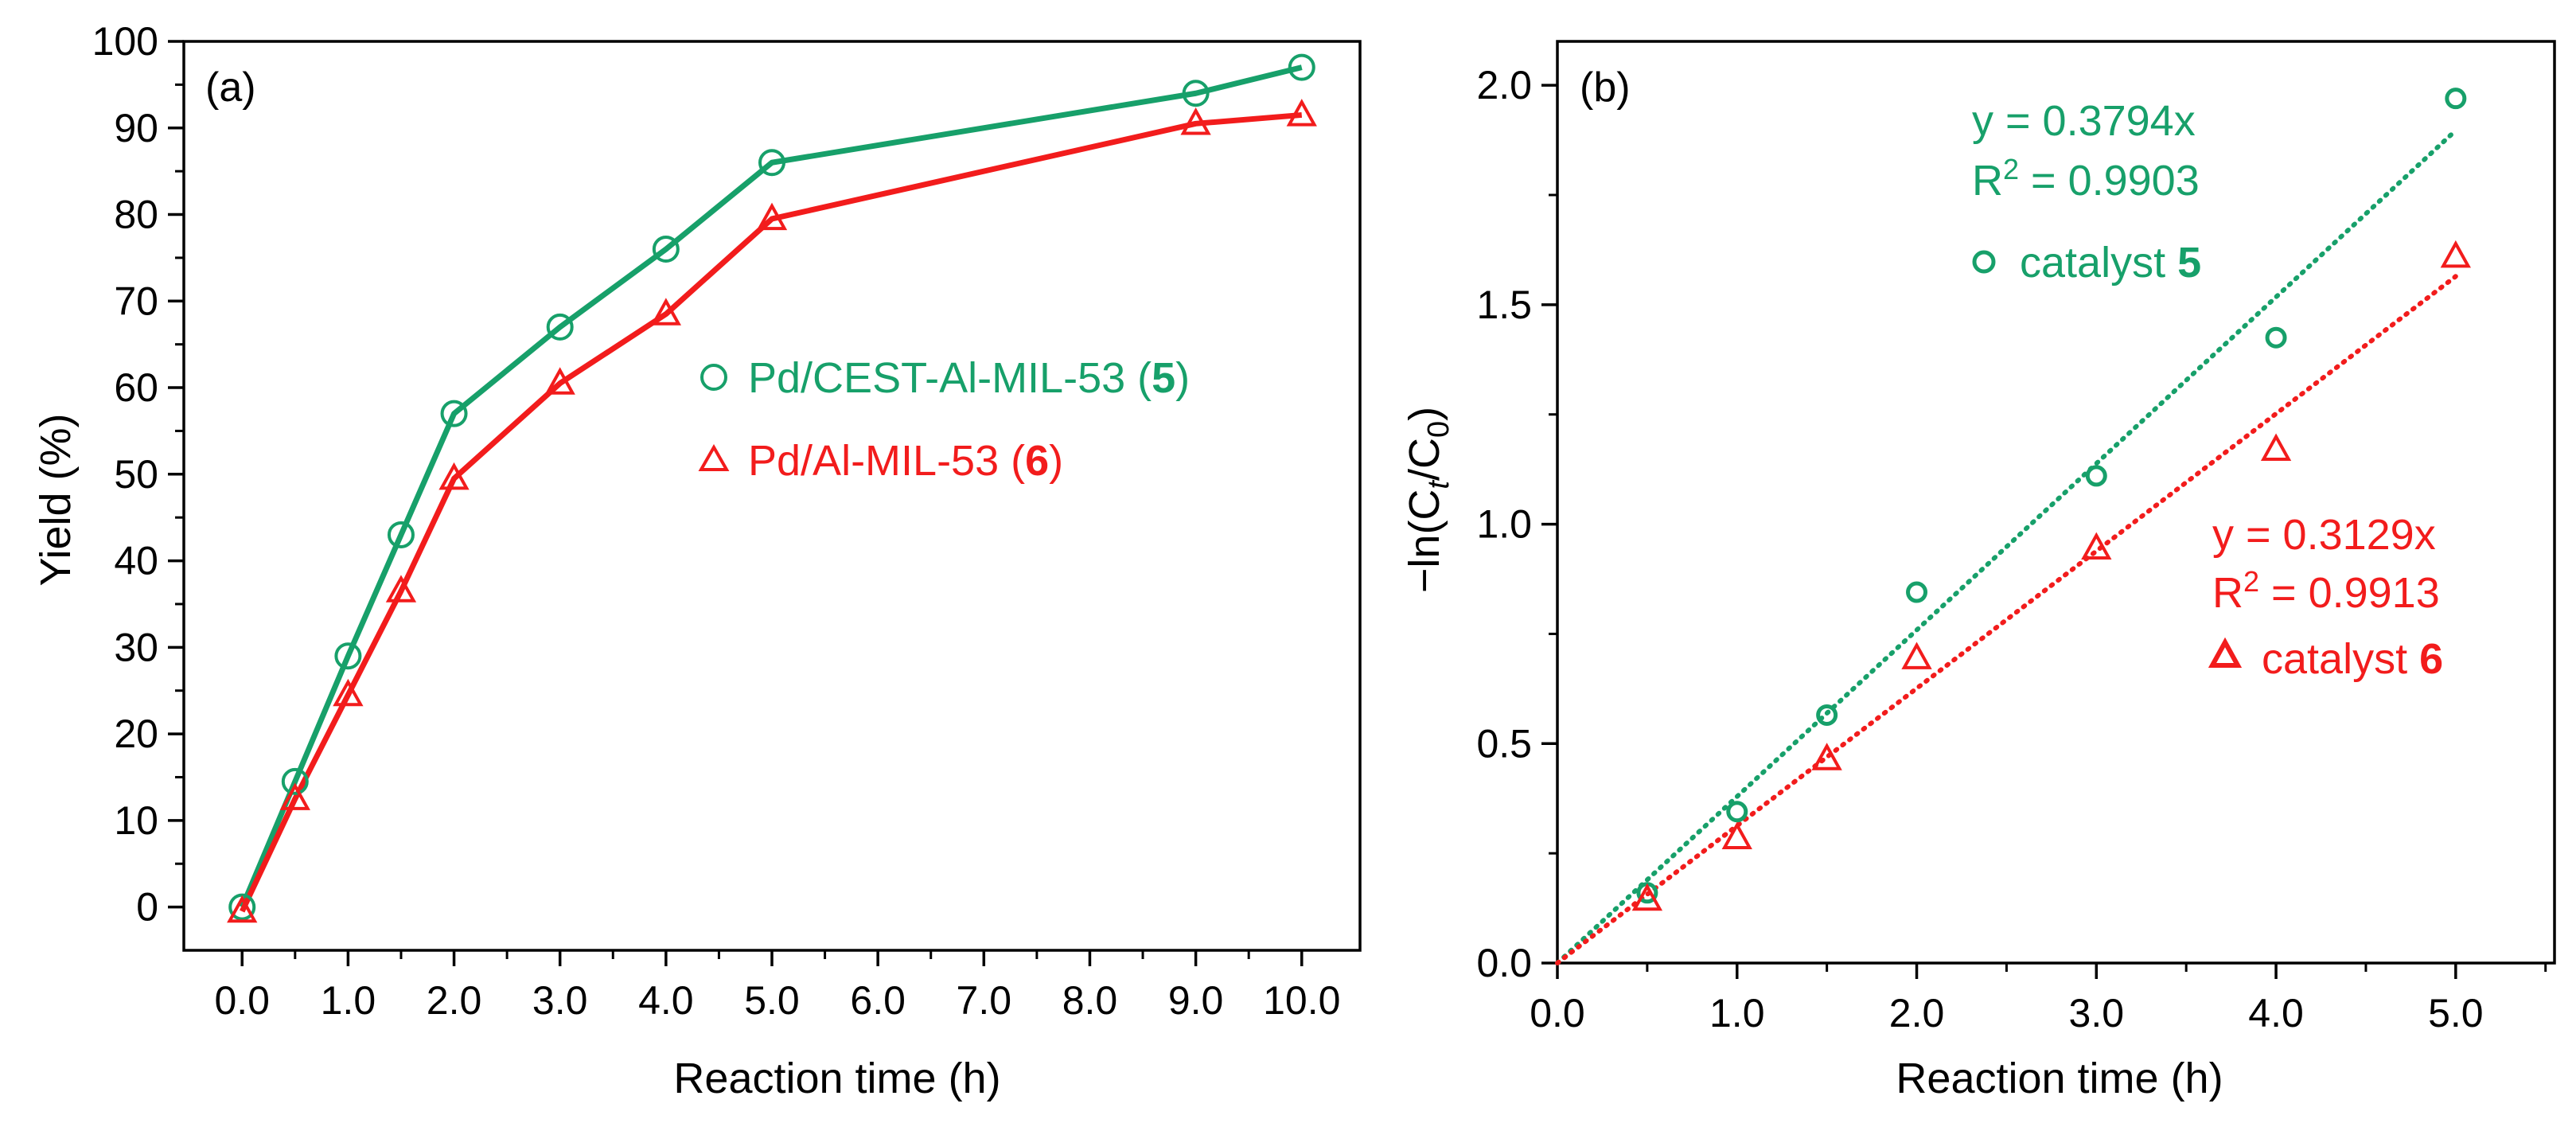 The width and height of the screenshot is (2576, 1127). I want to click on fit-r2-5: R2 = 0.9903, so click(2086, 179).